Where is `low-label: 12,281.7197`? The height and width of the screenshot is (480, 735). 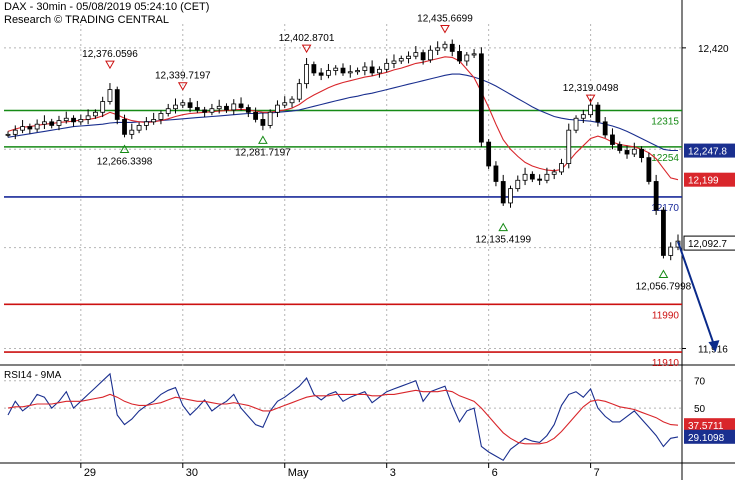 low-label: 12,281.7197 is located at coordinates (263, 152).